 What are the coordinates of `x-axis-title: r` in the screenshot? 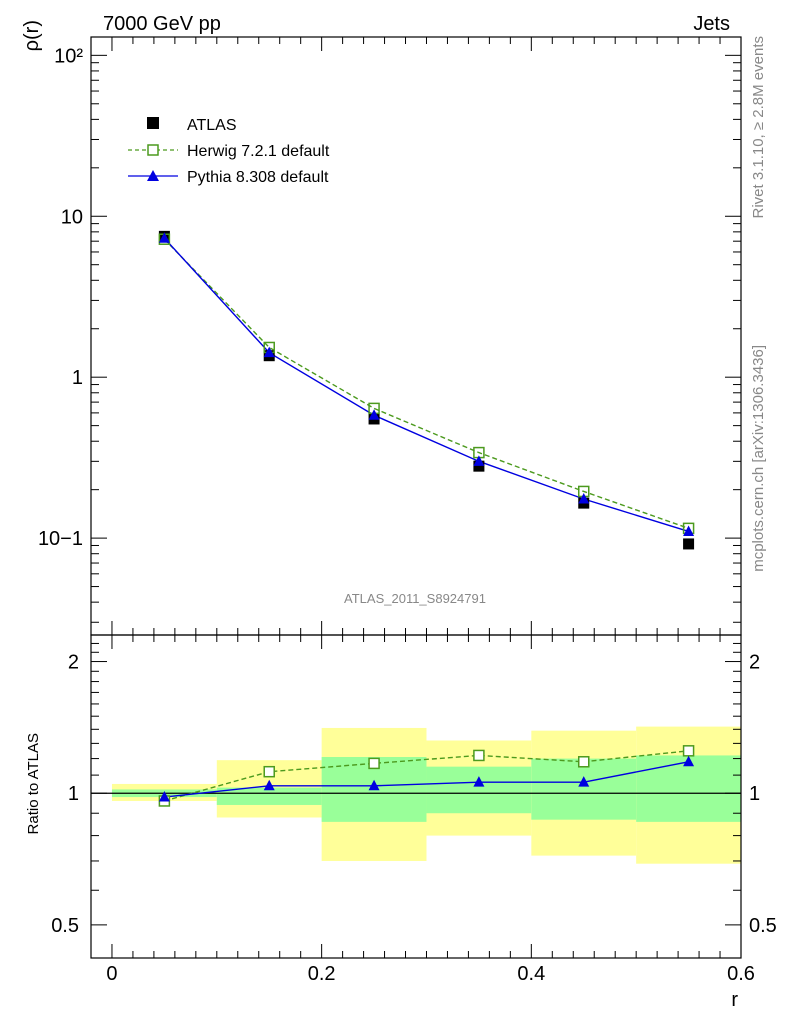 It's located at (734, 1000).